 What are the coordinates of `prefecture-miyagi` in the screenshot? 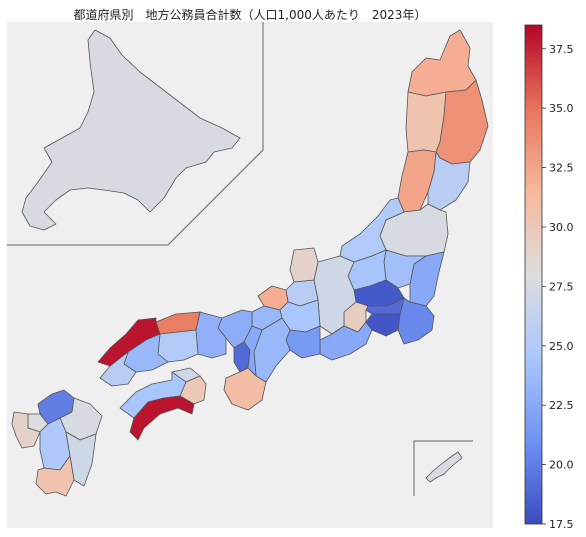 It's located at (449, 181).